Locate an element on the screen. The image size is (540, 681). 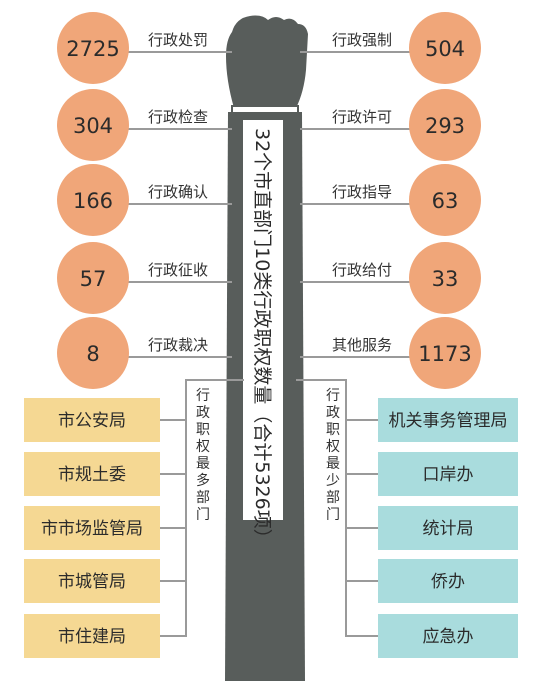
category-label: 行政处罚 is located at coordinates (178, 40).